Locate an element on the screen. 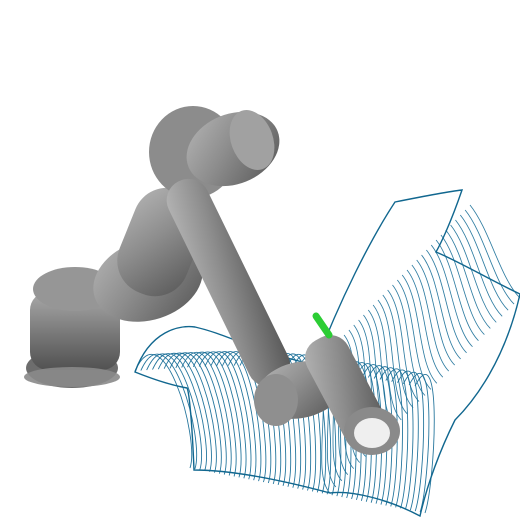 Image resolution: width=520 pixels, height=520 pixels. wrist-cap is located at coordinates (276, 400).